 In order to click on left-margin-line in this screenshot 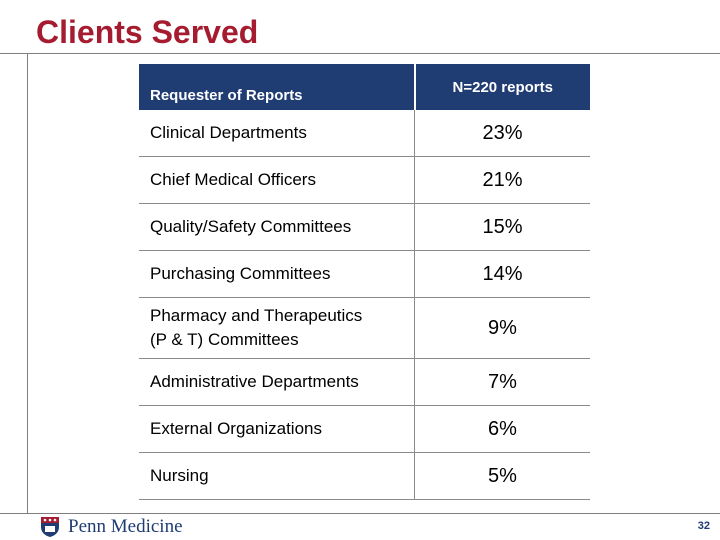, I will do `click(27, 283)`.